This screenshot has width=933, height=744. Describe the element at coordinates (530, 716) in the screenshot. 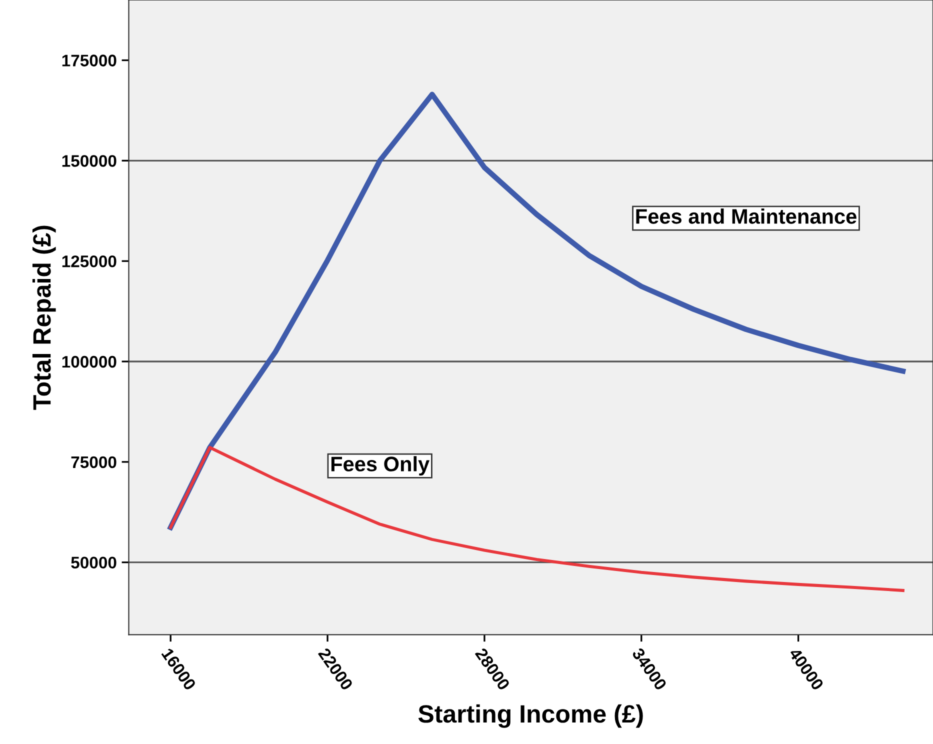

I see `x-axis-title: Starting Income (£)` at that location.